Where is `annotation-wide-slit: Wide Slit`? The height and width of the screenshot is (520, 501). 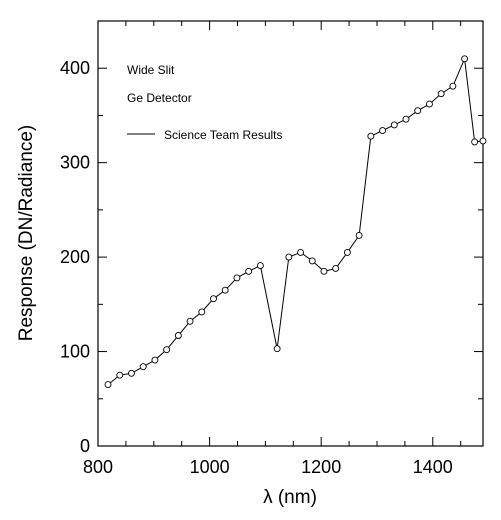
annotation-wide-slit: Wide Slit is located at coordinates (151, 70).